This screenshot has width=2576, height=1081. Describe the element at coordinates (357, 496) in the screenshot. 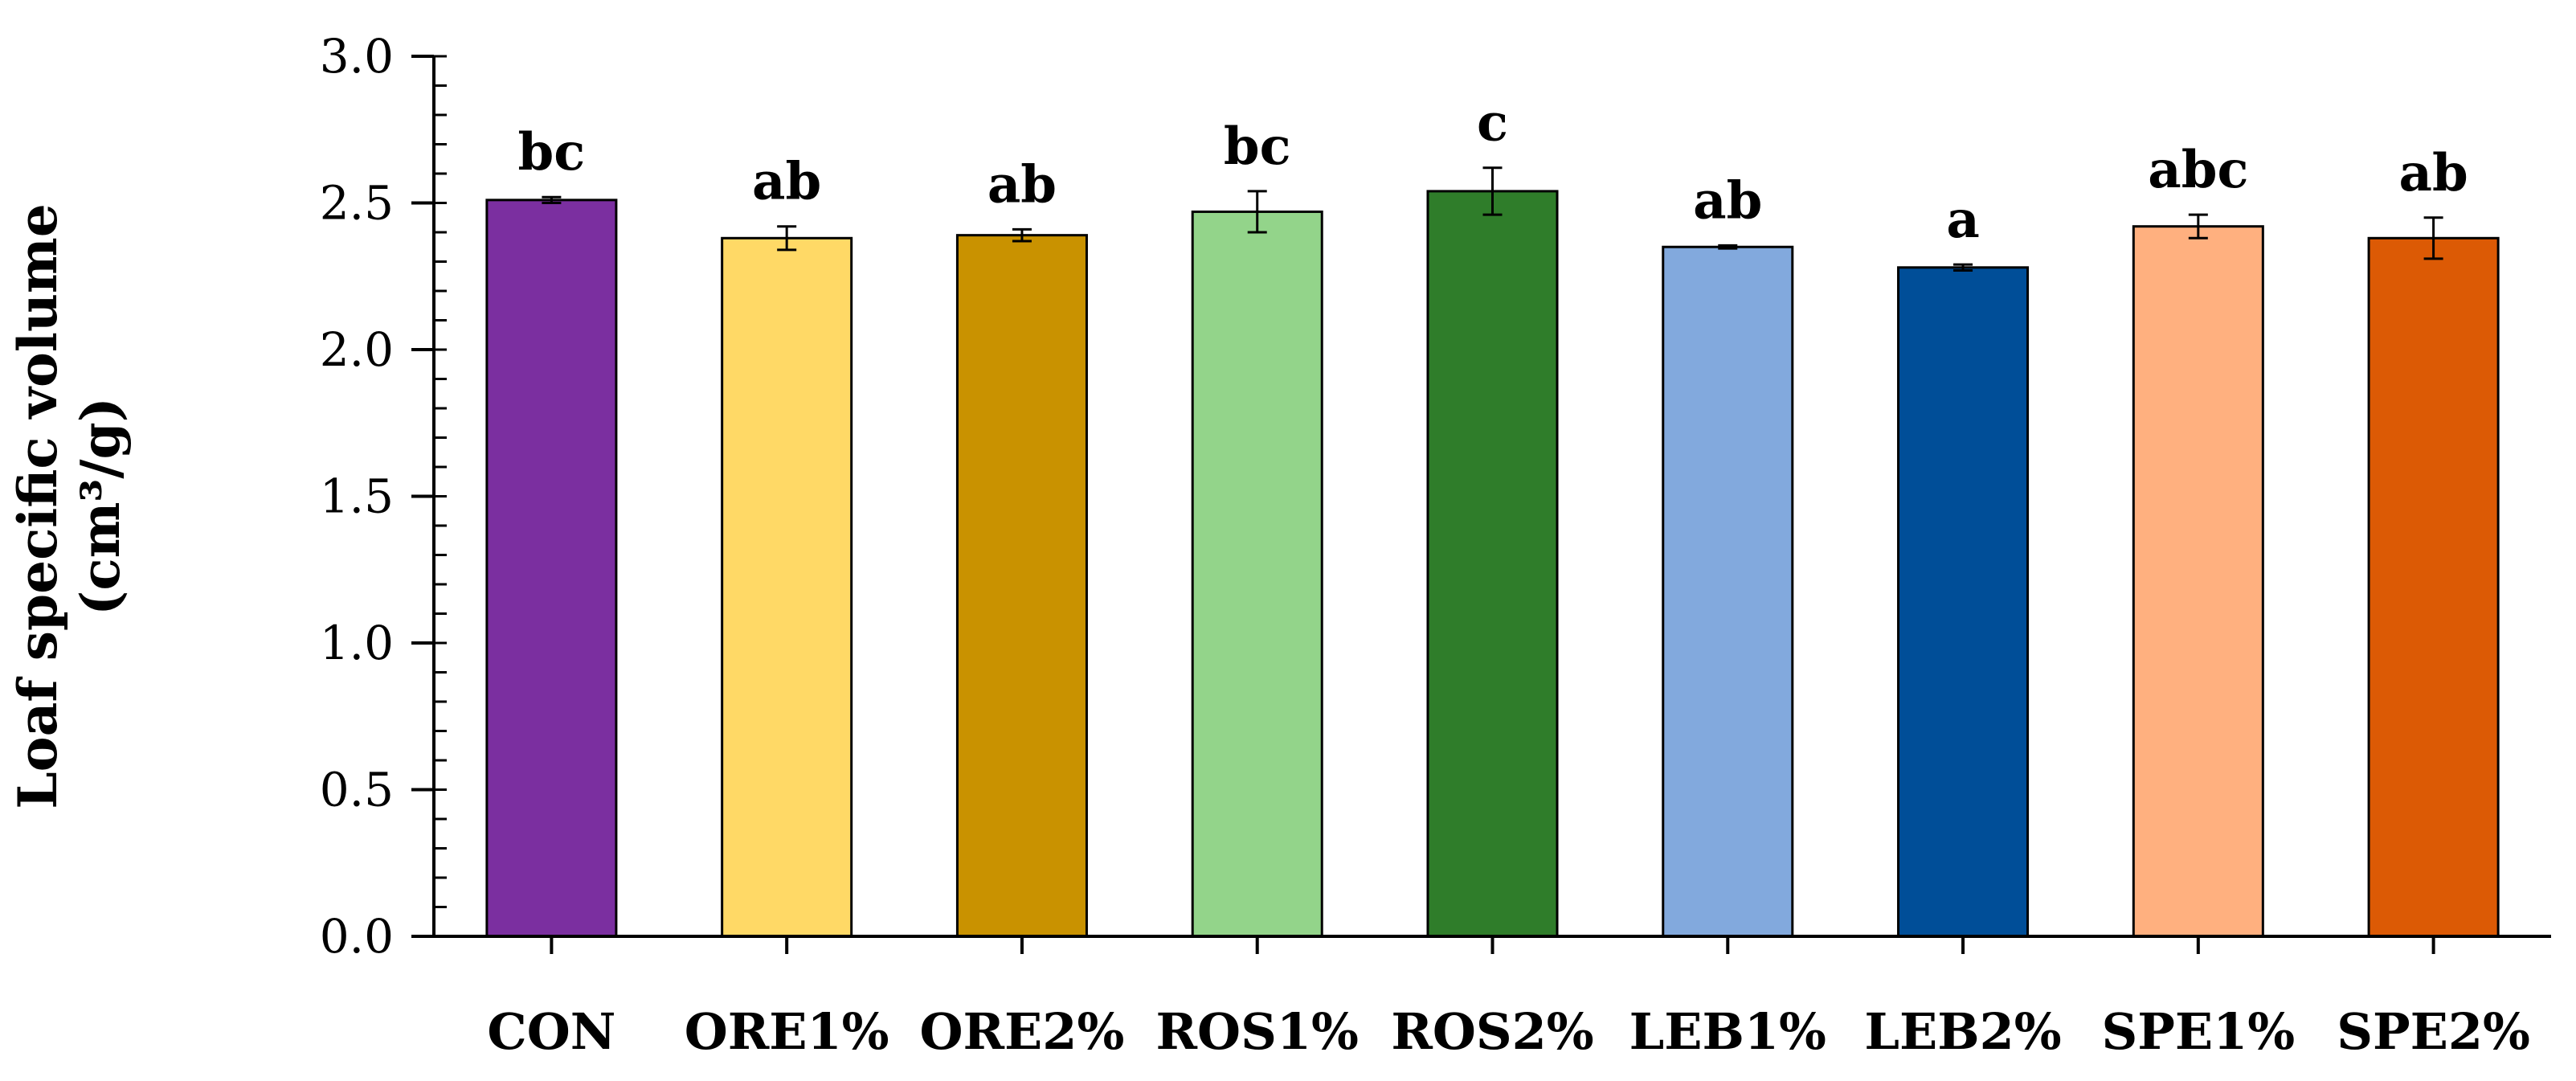

I see `y-tick-label: 1.5` at that location.